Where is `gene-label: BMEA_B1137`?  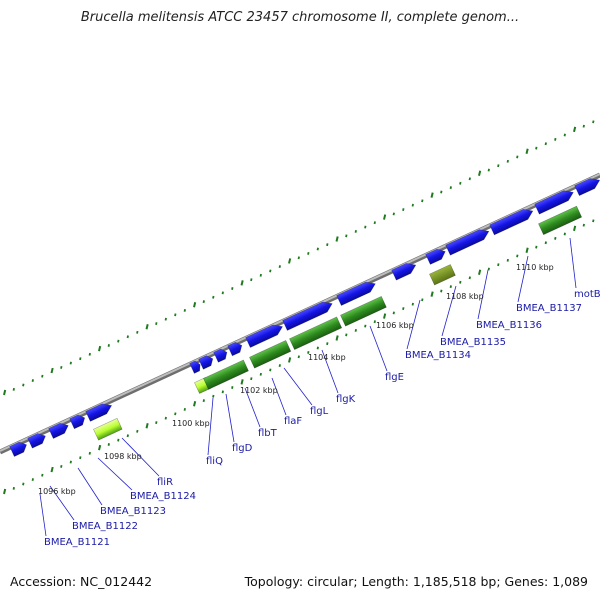 gene-label: BMEA_B1137 is located at coordinates (549, 308).